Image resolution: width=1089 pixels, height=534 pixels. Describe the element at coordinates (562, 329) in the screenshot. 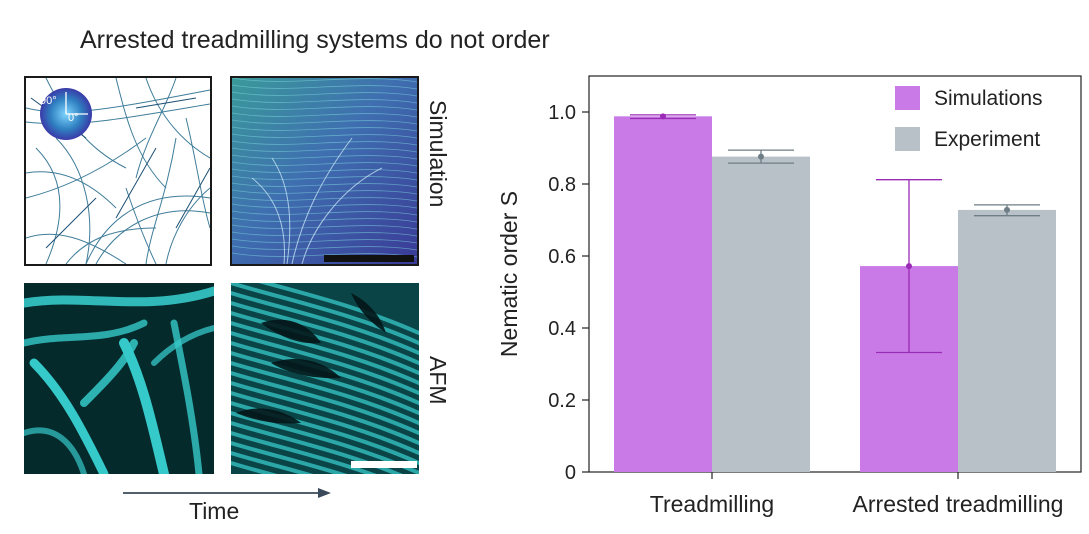

I see `y-tick-label: 0.4` at that location.